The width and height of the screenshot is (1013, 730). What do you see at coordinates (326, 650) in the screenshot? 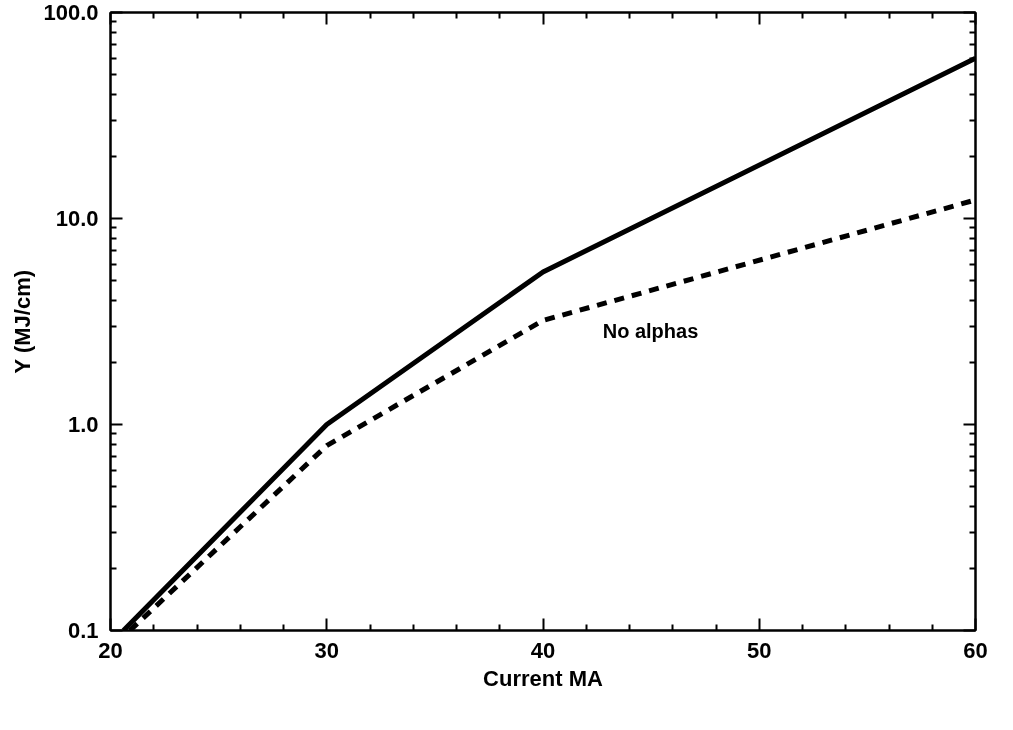
I see `x-tick-label: 30` at bounding box center [326, 650].